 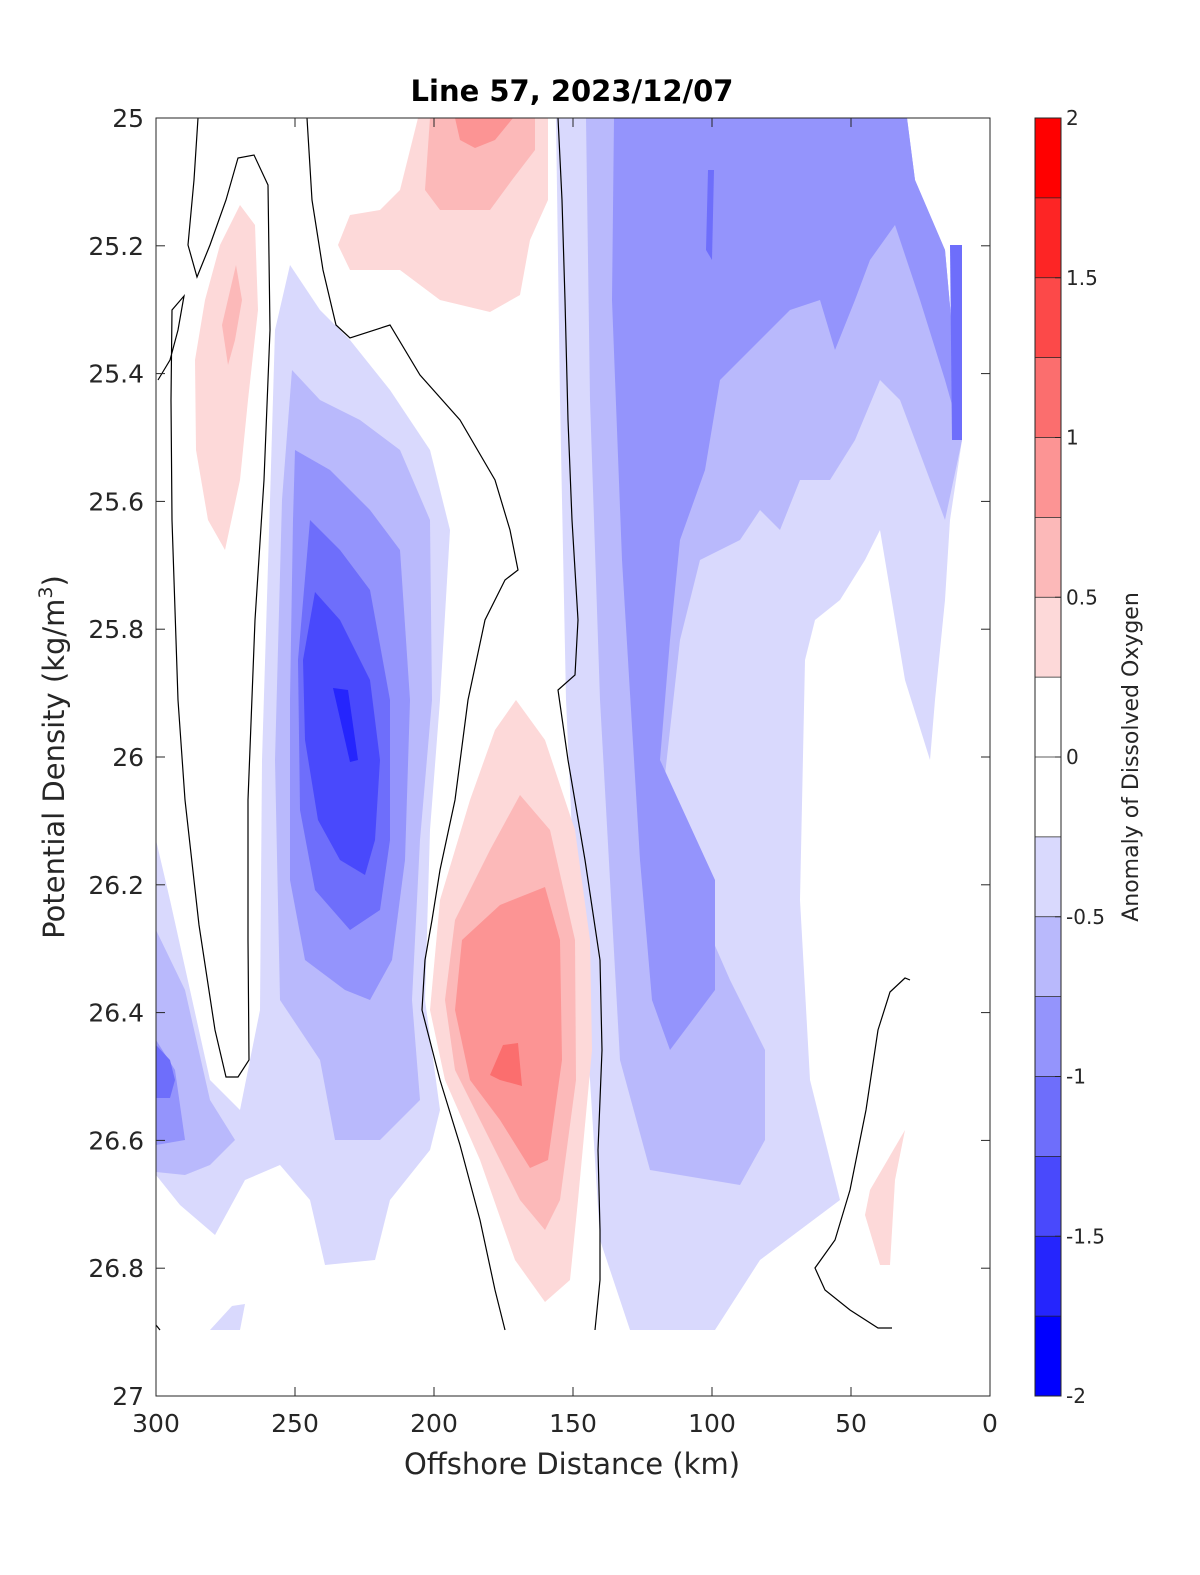 I want to click on x-tick-label: 50, so click(x=851, y=1423).